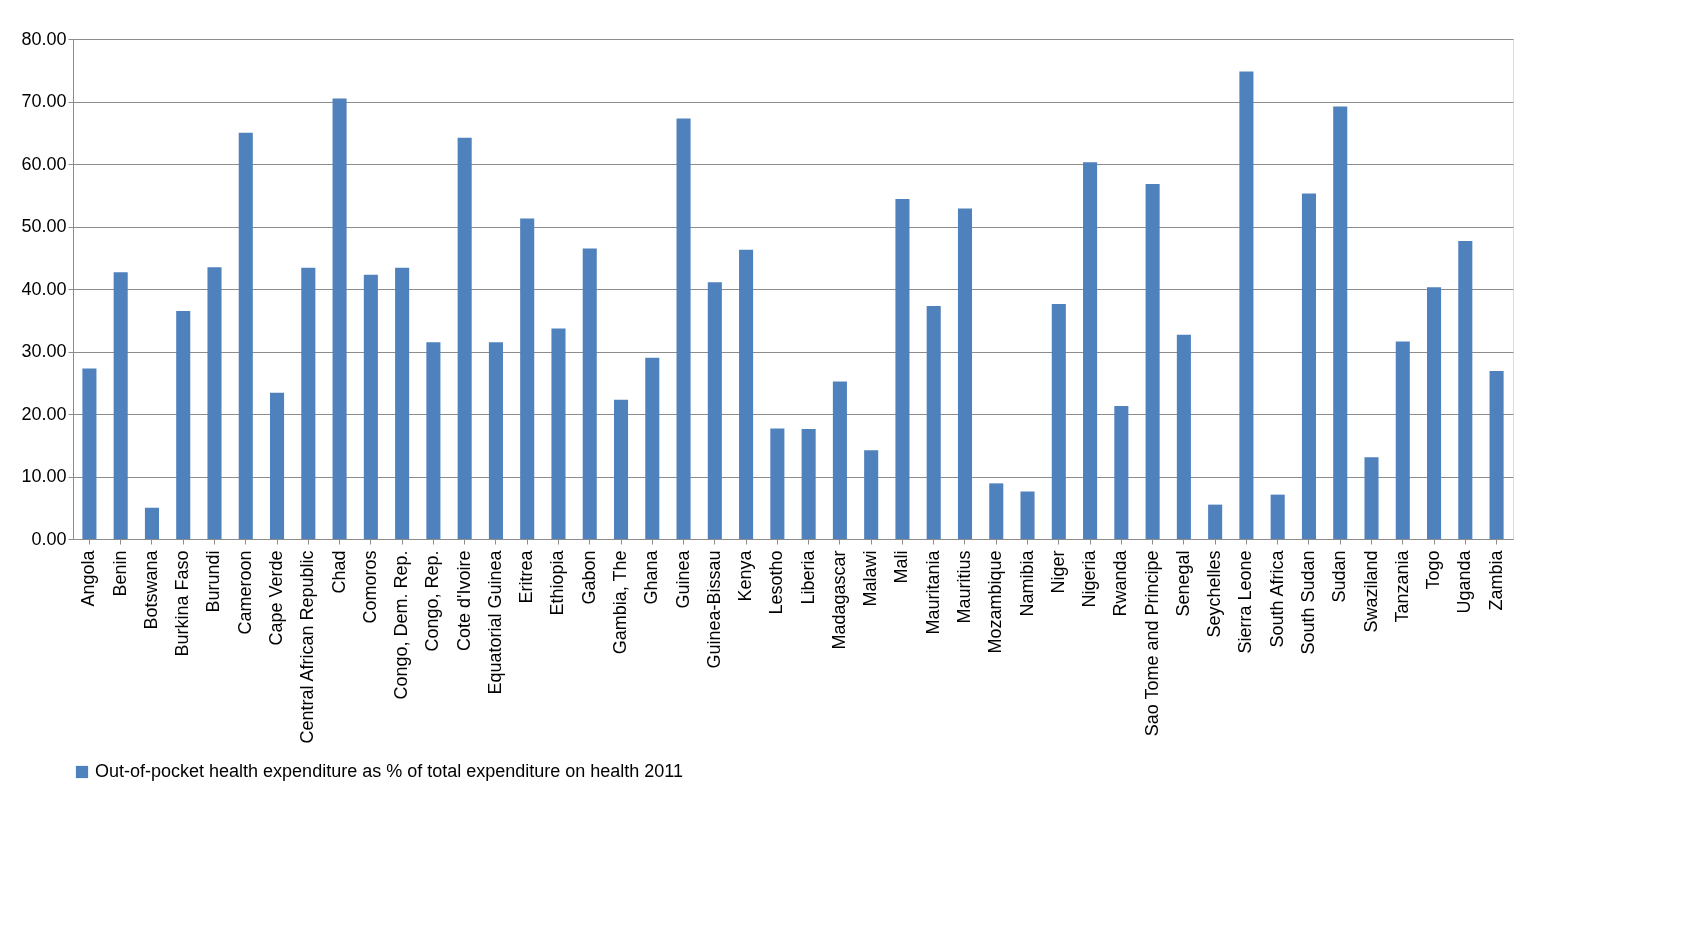 The image size is (1699, 935). What do you see at coordinates (557, 582) in the screenshot?
I see `x-tick-label: Ethiopia` at bounding box center [557, 582].